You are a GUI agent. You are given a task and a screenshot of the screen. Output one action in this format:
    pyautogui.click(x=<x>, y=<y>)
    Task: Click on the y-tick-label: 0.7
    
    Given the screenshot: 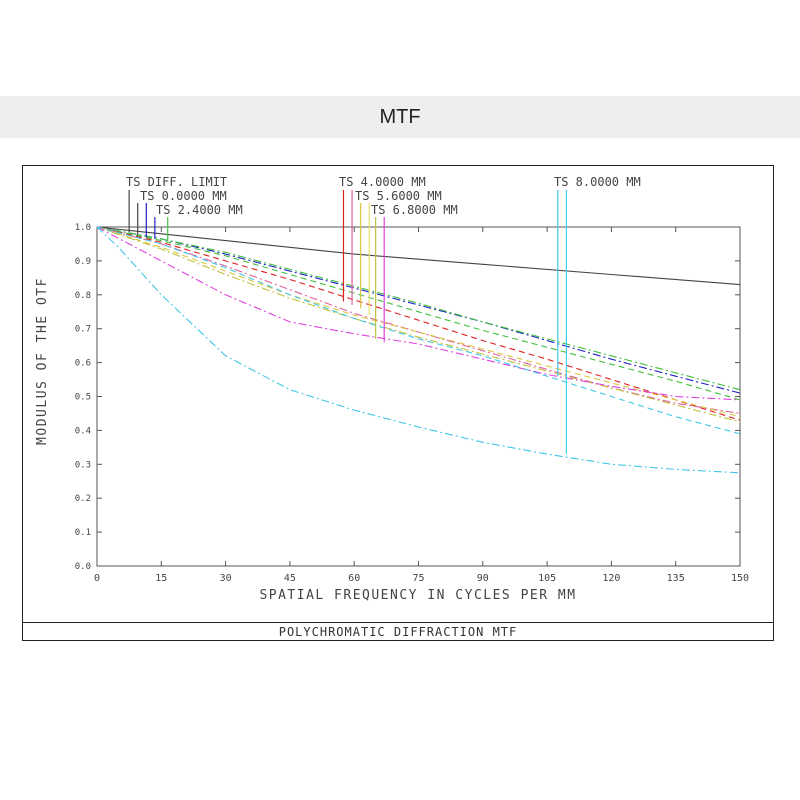 What is the action you would take?
    pyautogui.click(x=83, y=330)
    